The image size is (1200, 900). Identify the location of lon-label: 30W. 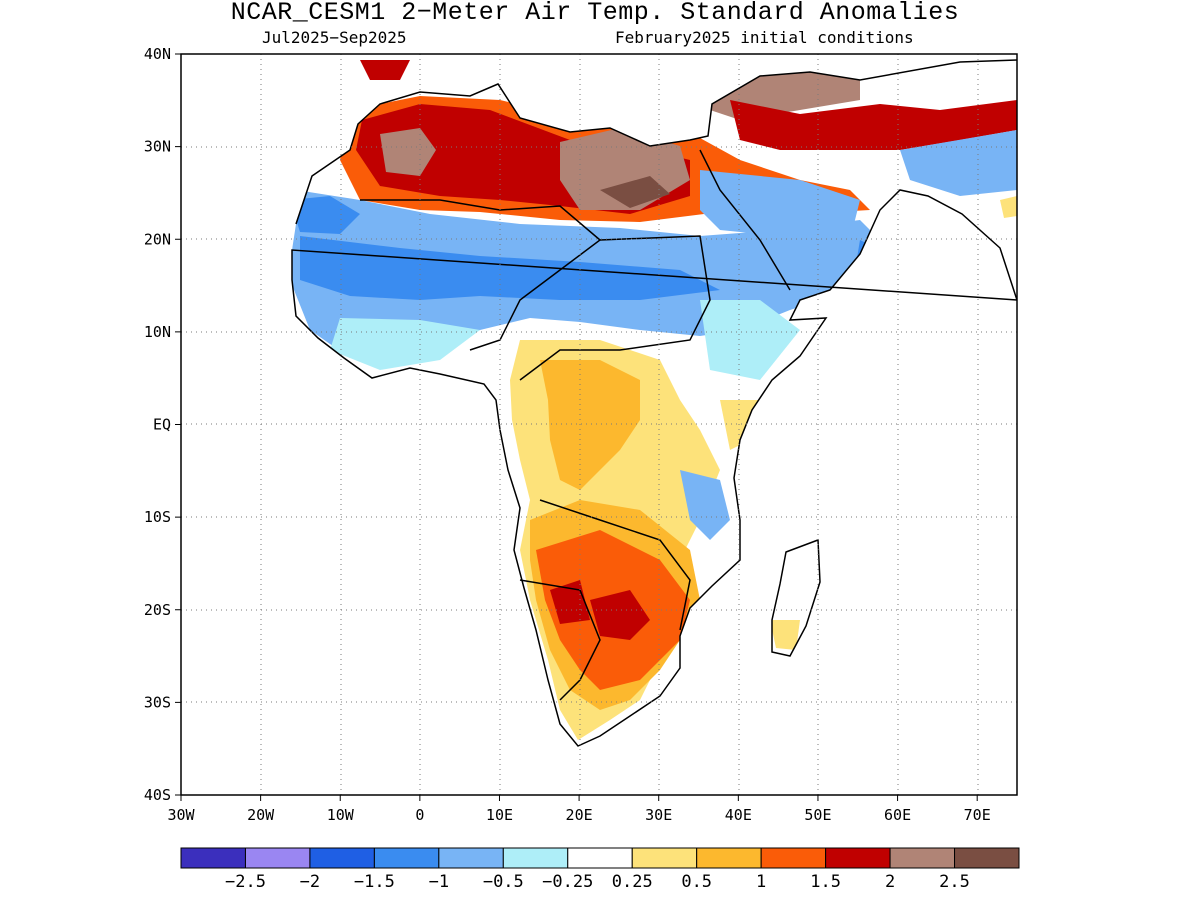
(181, 815).